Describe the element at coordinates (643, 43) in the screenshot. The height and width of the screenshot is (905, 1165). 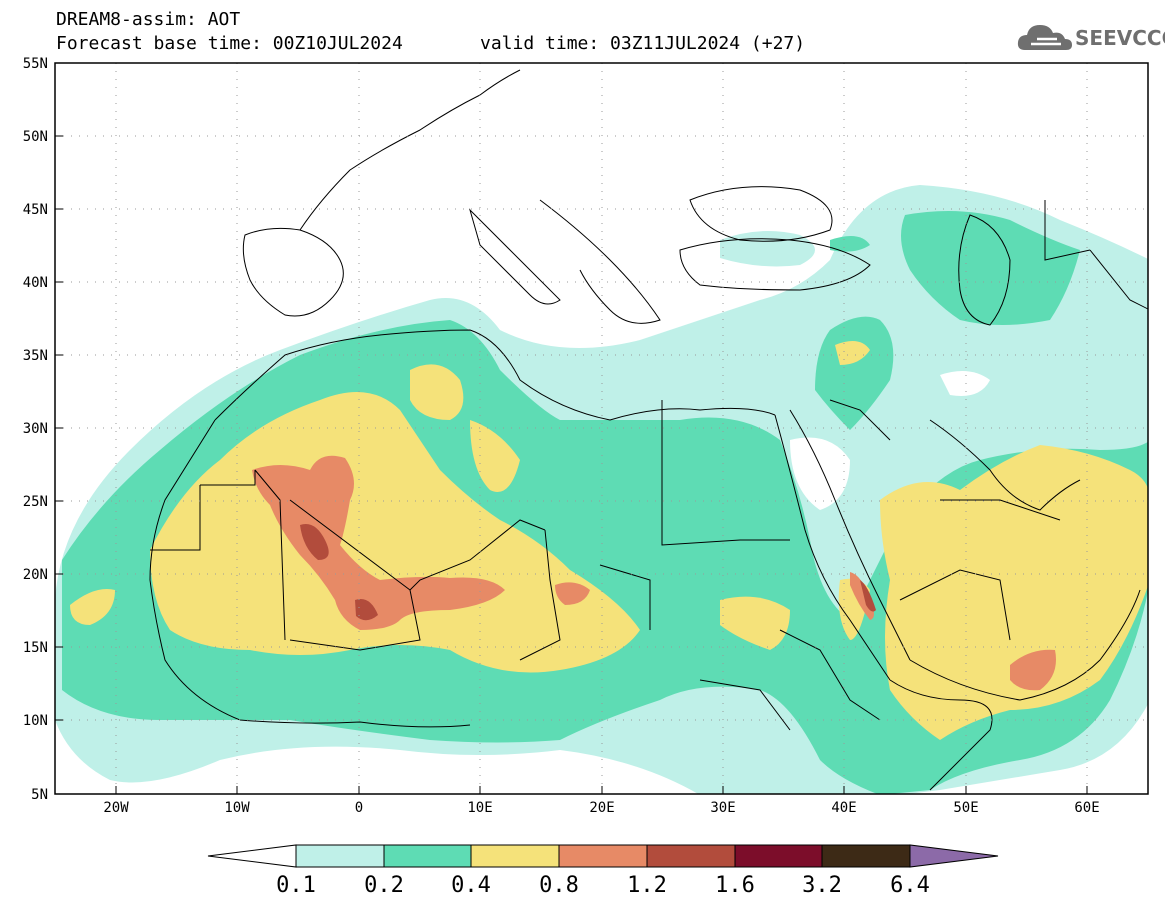
I see `valid-time: valid time: 03Z11JUL2024 (+27)` at that location.